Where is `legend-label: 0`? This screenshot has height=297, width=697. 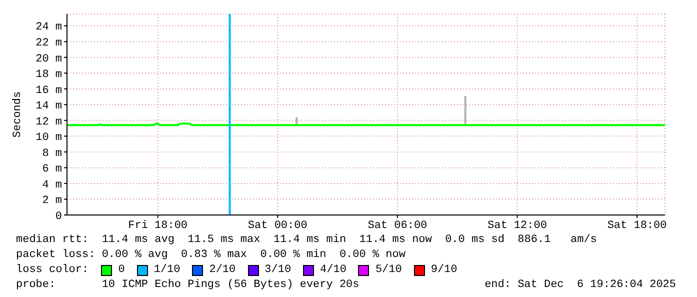 legend-label: 0 is located at coordinates (121, 270).